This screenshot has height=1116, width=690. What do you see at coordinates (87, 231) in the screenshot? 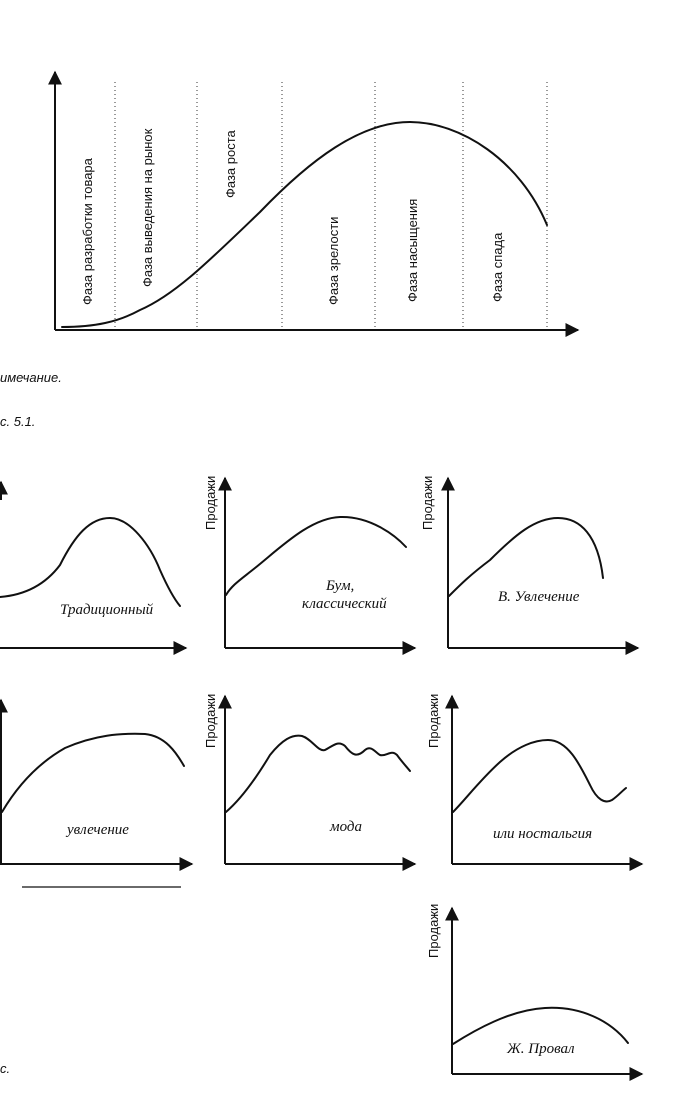
I see `phase-label-development: Фаза разработки товара` at bounding box center [87, 231].